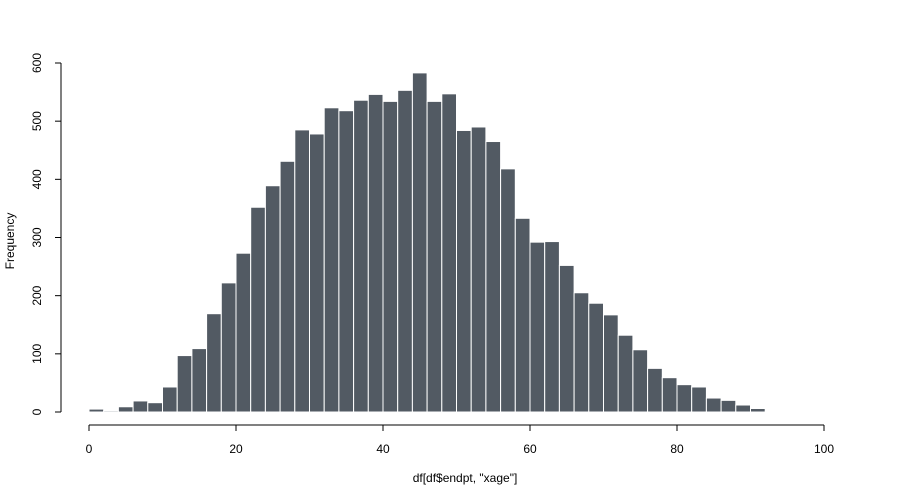 The height and width of the screenshot is (500, 900). What do you see at coordinates (677, 449) in the screenshot?
I see `x-tick-label: 80` at bounding box center [677, 449].